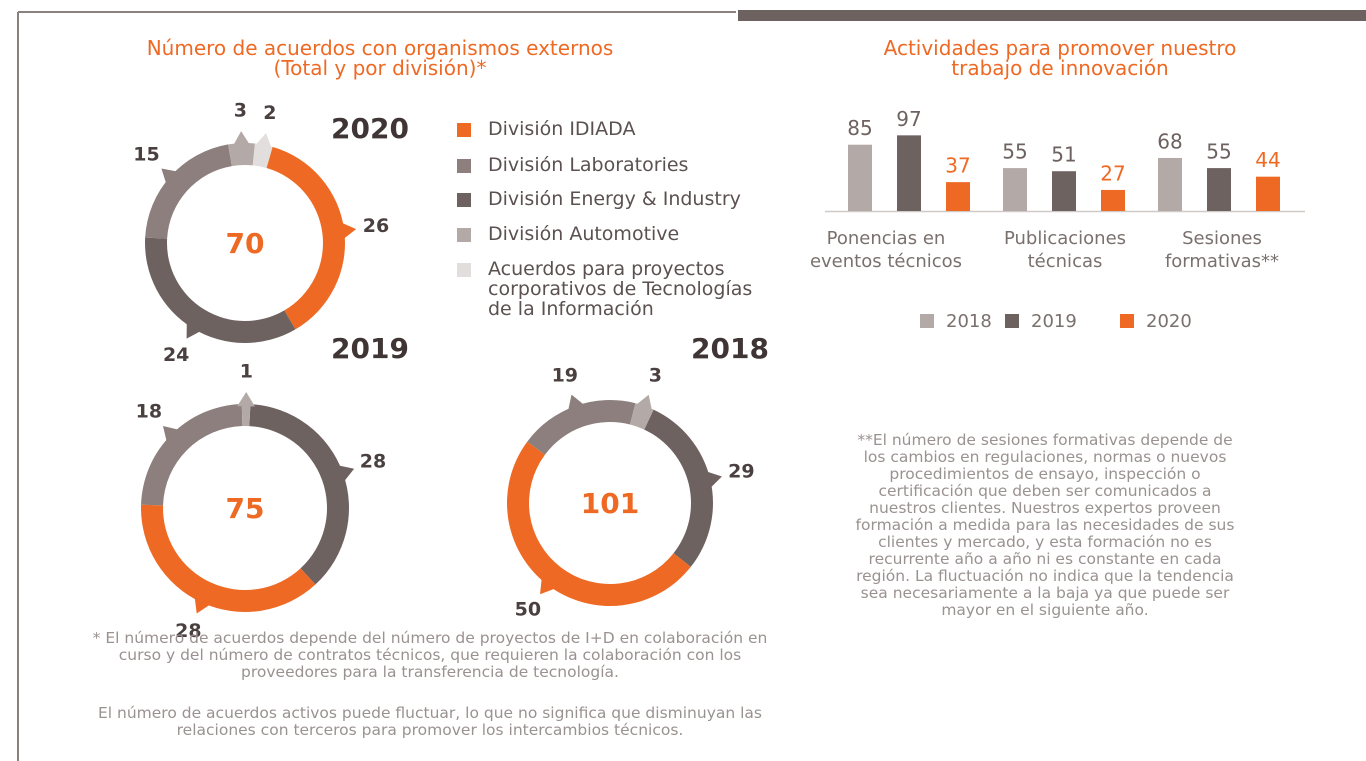  I want to click on segment-label: 15, so click(146, 155).